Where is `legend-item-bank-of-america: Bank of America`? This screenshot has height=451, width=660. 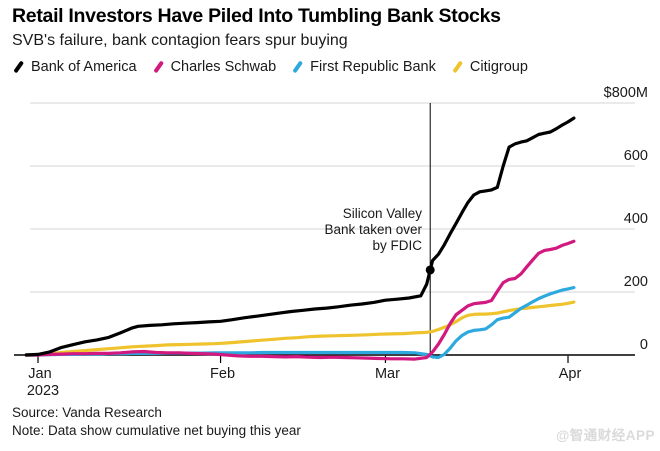 legend-item-bank-of-america: Bank of America is located at coordinates (74, 67).